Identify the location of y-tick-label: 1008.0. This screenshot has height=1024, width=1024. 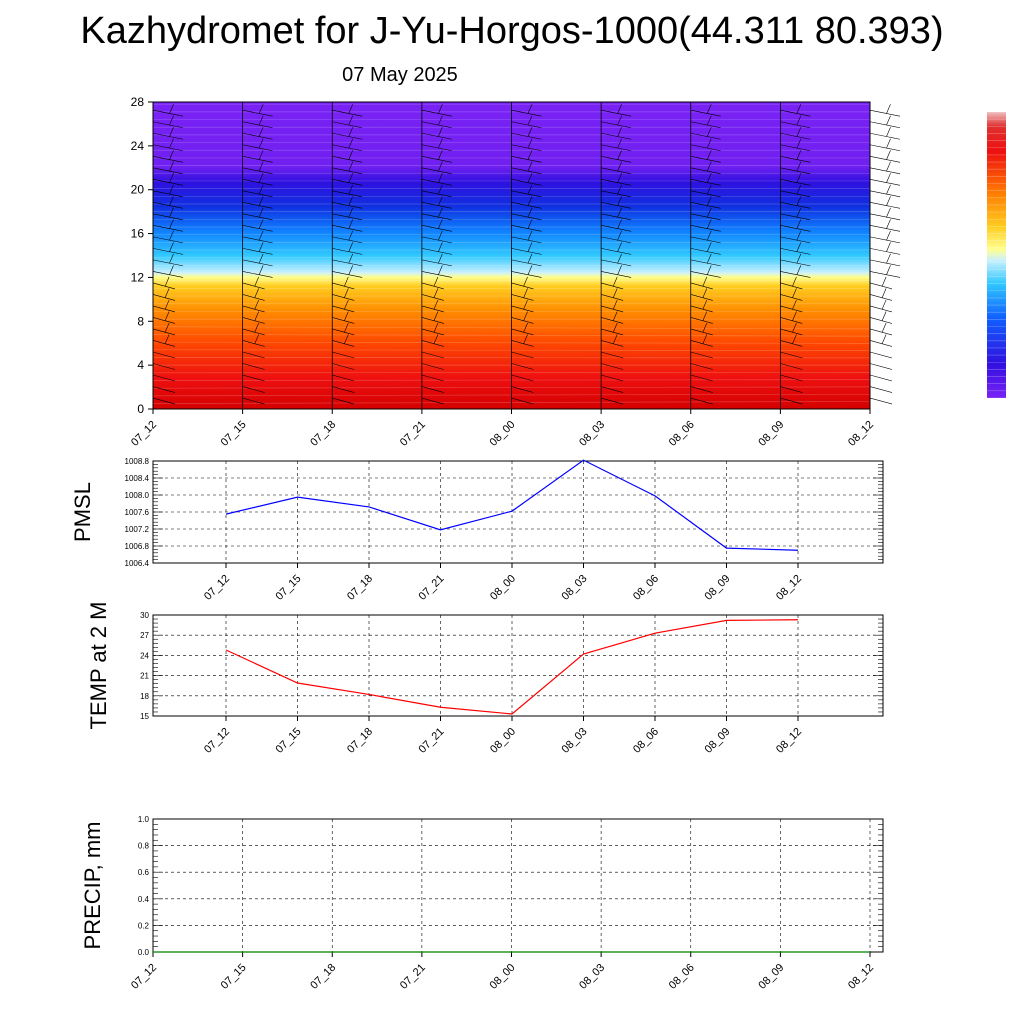
(137, 495).